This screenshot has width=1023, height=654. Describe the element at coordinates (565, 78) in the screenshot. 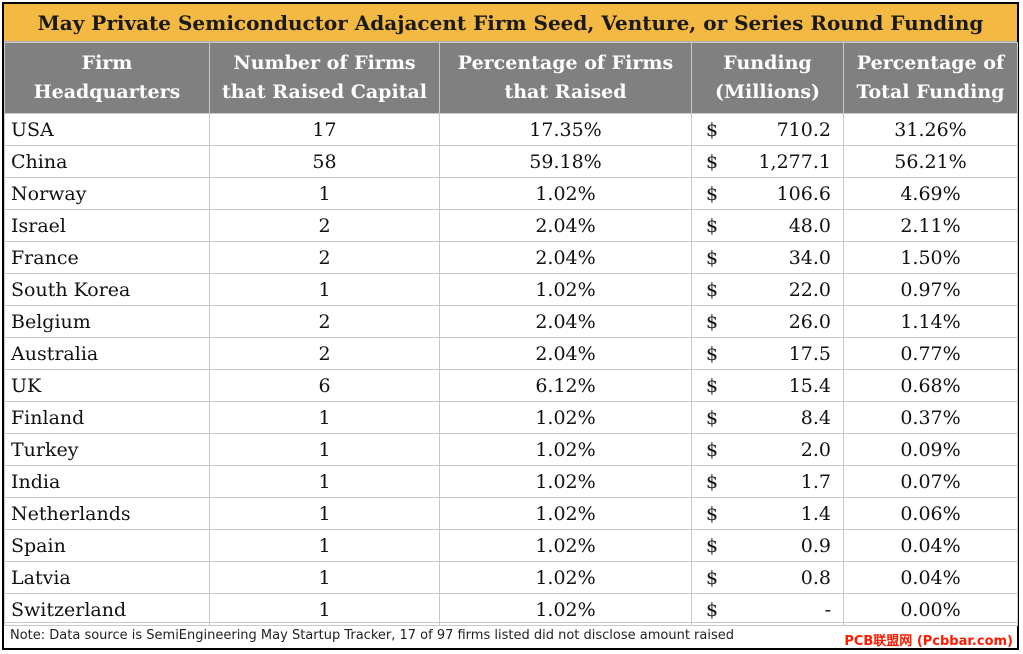

I see `header-percentage-of-firms: Percentage of Firms that Raised` at that location.